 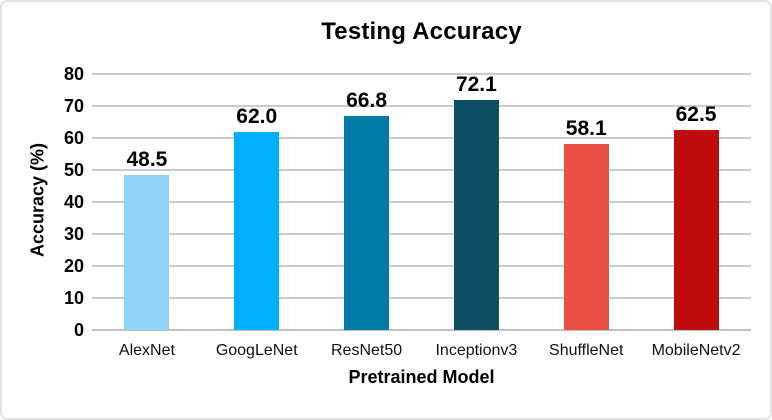 I want to click on bar-group: 72.1, so click(x=476, y=202).